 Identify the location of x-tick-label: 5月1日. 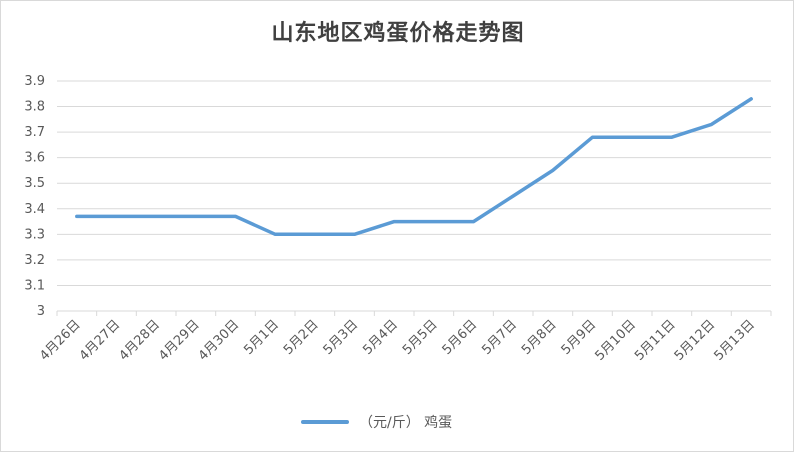
(261, 337).